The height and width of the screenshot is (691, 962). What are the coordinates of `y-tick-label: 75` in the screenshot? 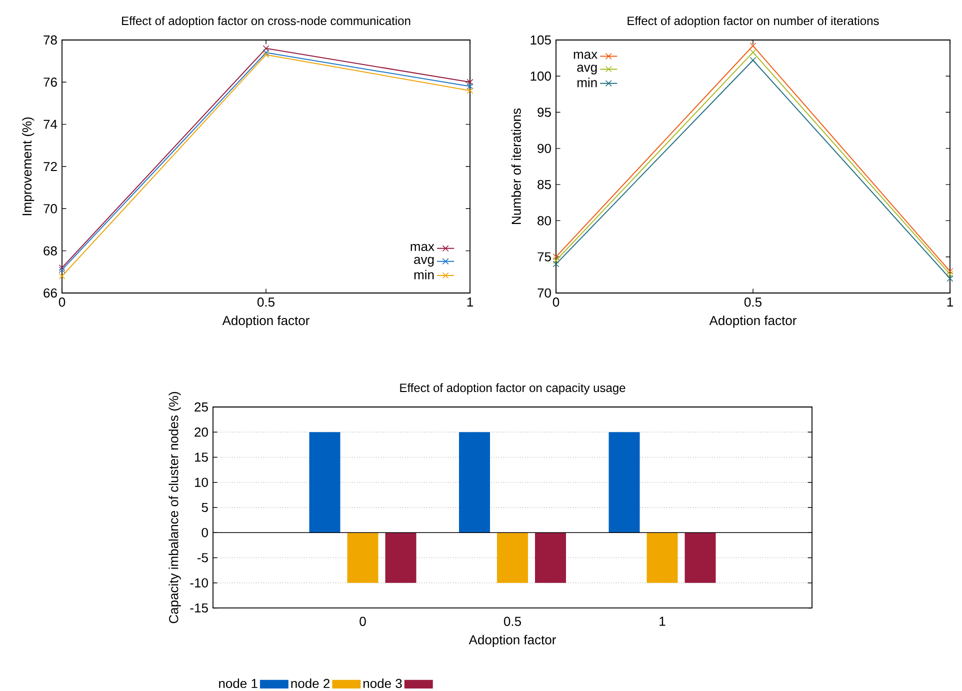 It's located at (544, 257).